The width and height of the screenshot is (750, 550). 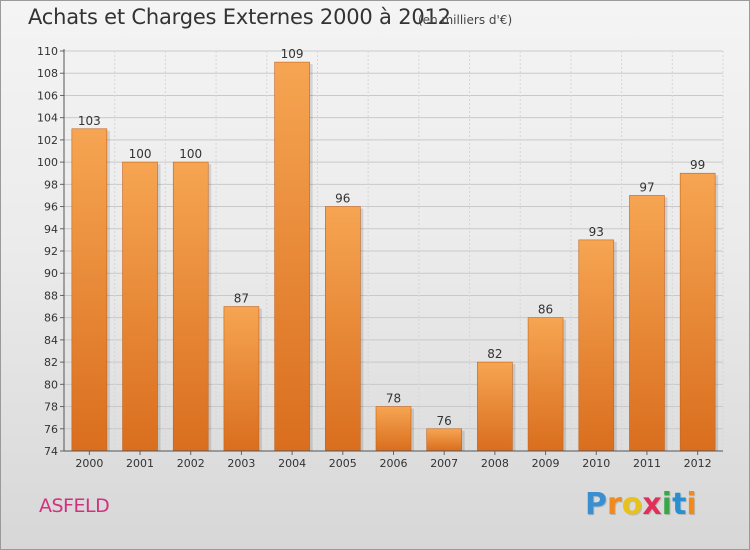 What do you see at coordinates (241, 299) in the screenshot?
I see `bar-value-label: 87` at bounding box center [241, 299].